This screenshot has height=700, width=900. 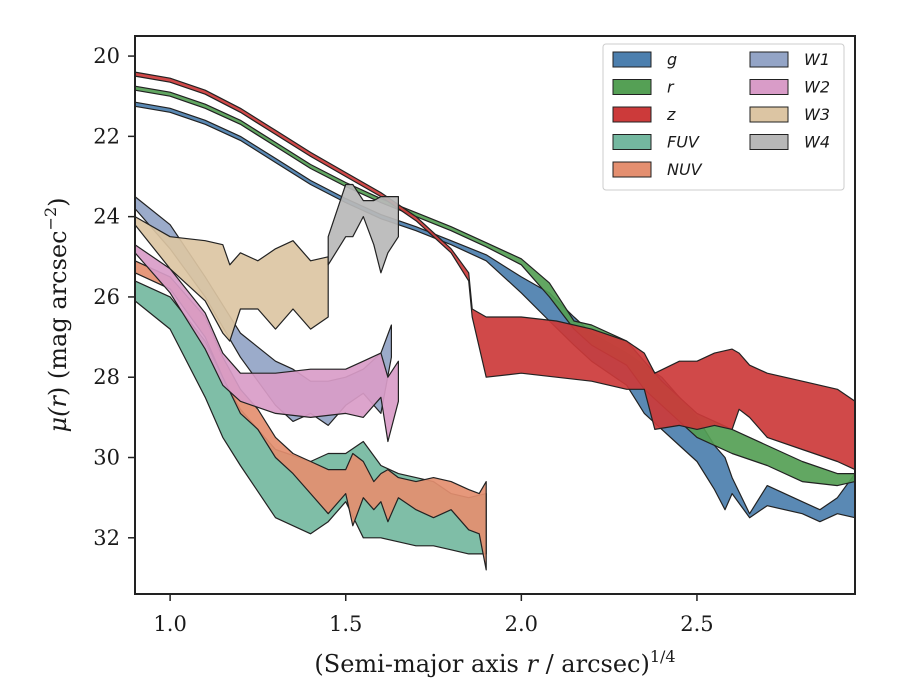 I want to click on legend-swatch-nuv, so click(x=632, y=169).